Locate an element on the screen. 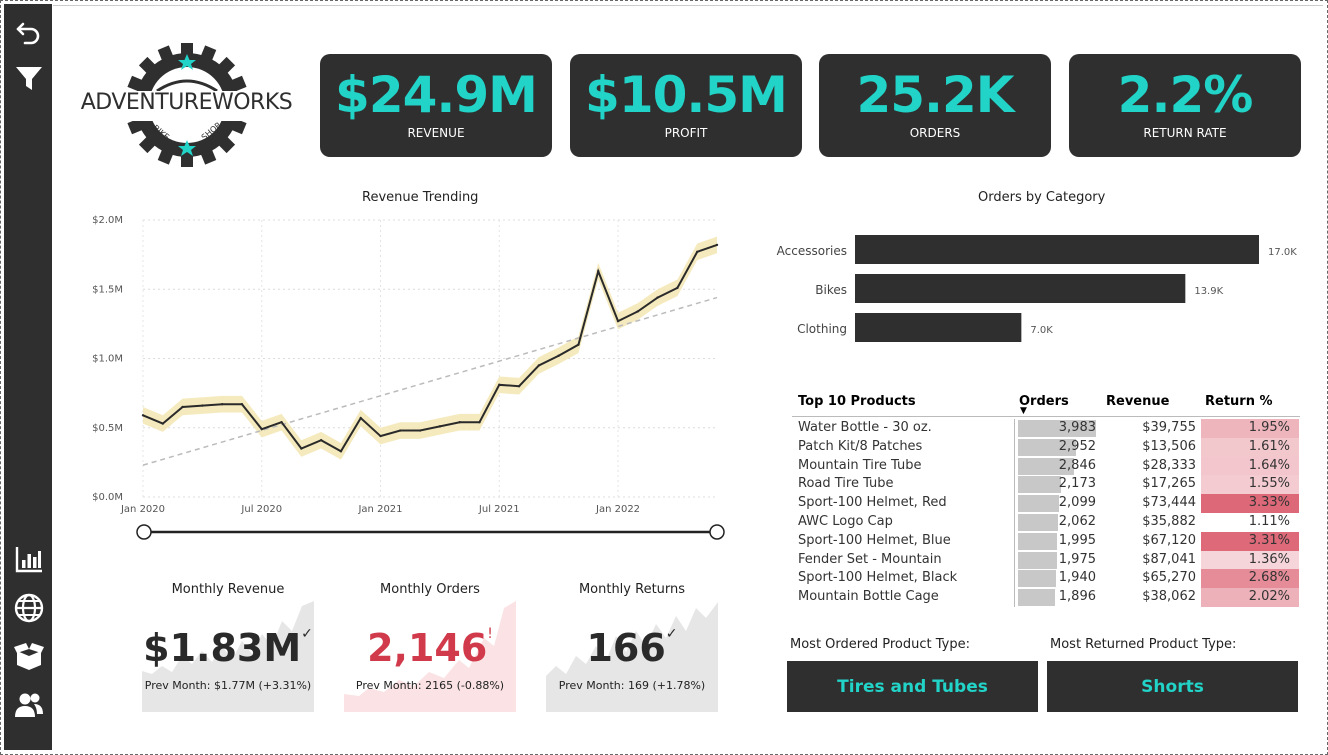 The width and height of the screenshot is (1328, 755). table-row: Mountain Bottle Cage 1,896 $38,062 2.02% is located at coordinates (1046, 597).